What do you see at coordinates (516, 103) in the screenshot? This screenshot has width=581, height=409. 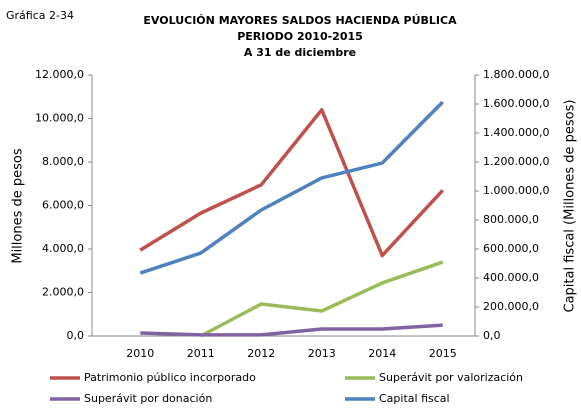 I see `y2-tick-label: 1.600.000,0` at bounding box center [516, 103].